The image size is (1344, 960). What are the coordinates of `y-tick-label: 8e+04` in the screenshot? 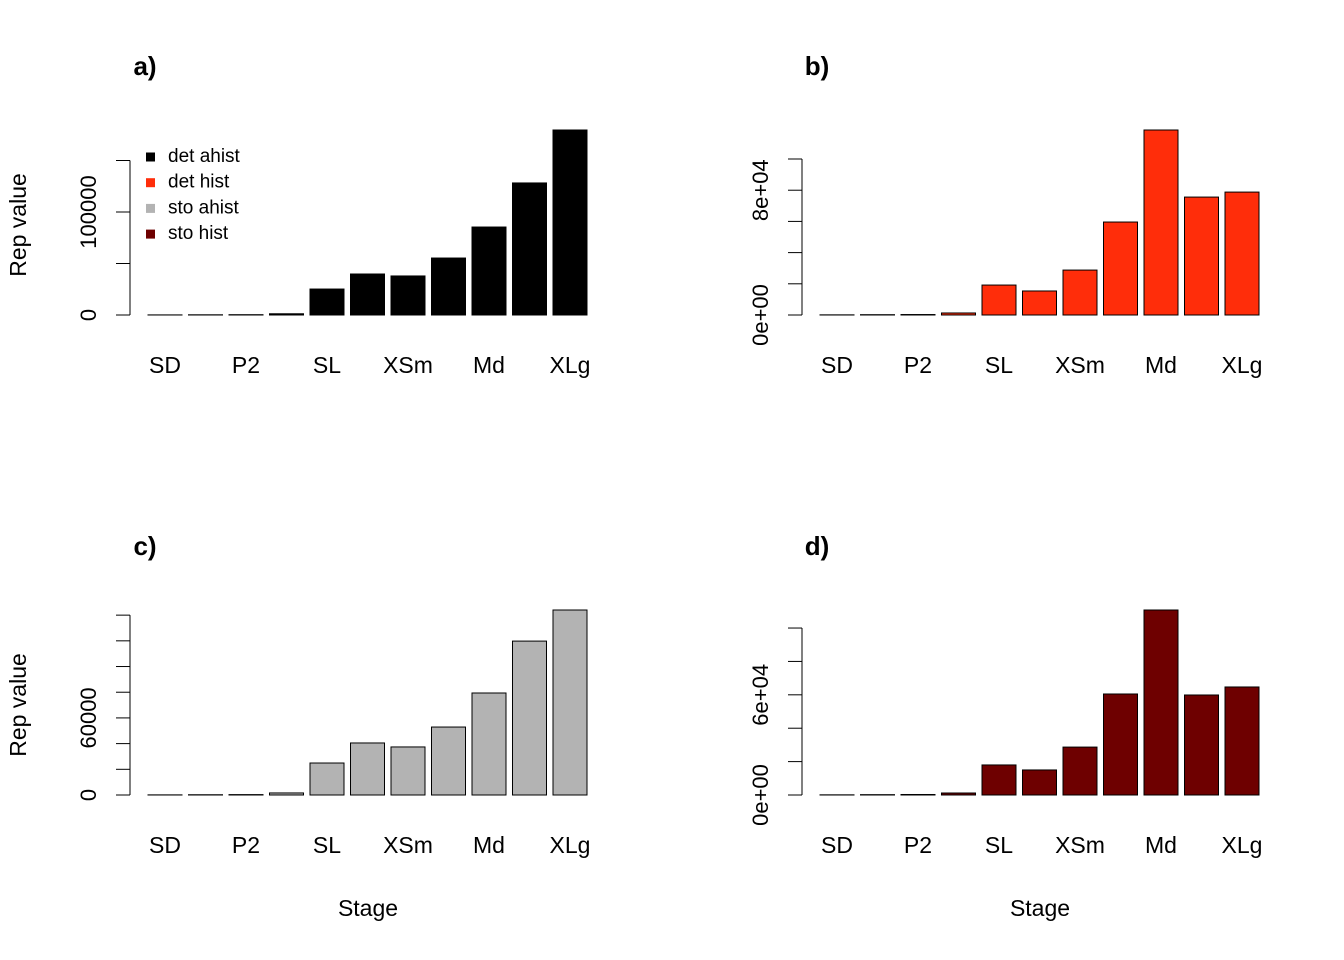 It's located at (760, 190).